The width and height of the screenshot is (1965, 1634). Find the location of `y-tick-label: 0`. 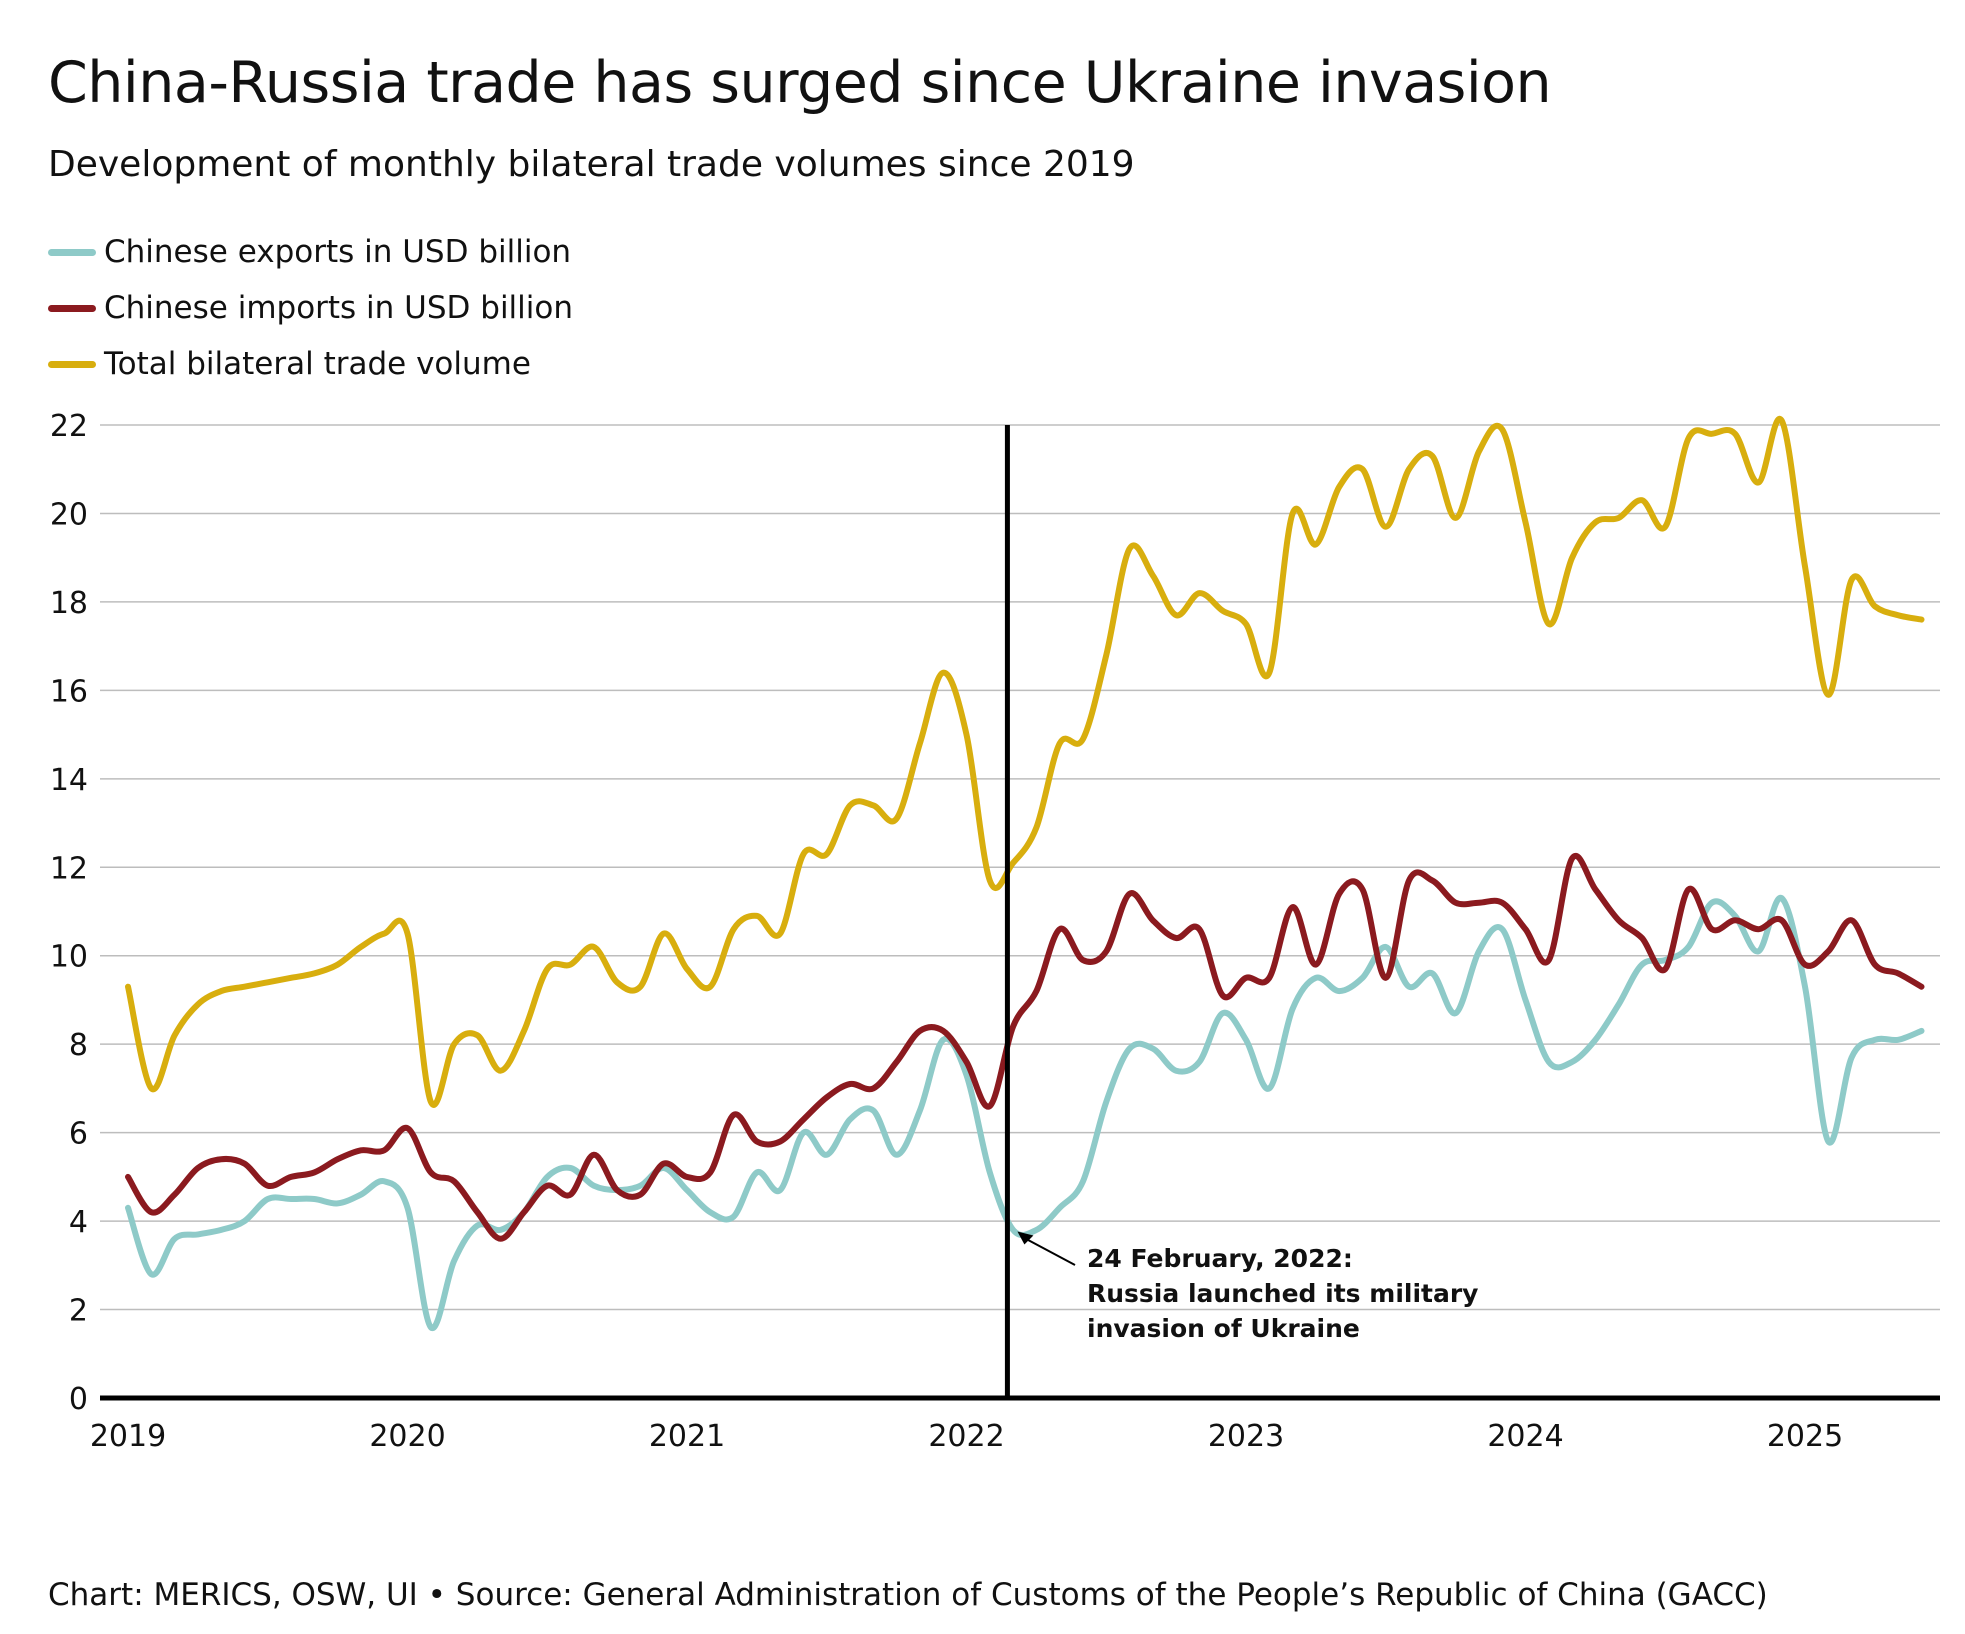

y-tick-label: 0 is located at coordinates (78, 1399).